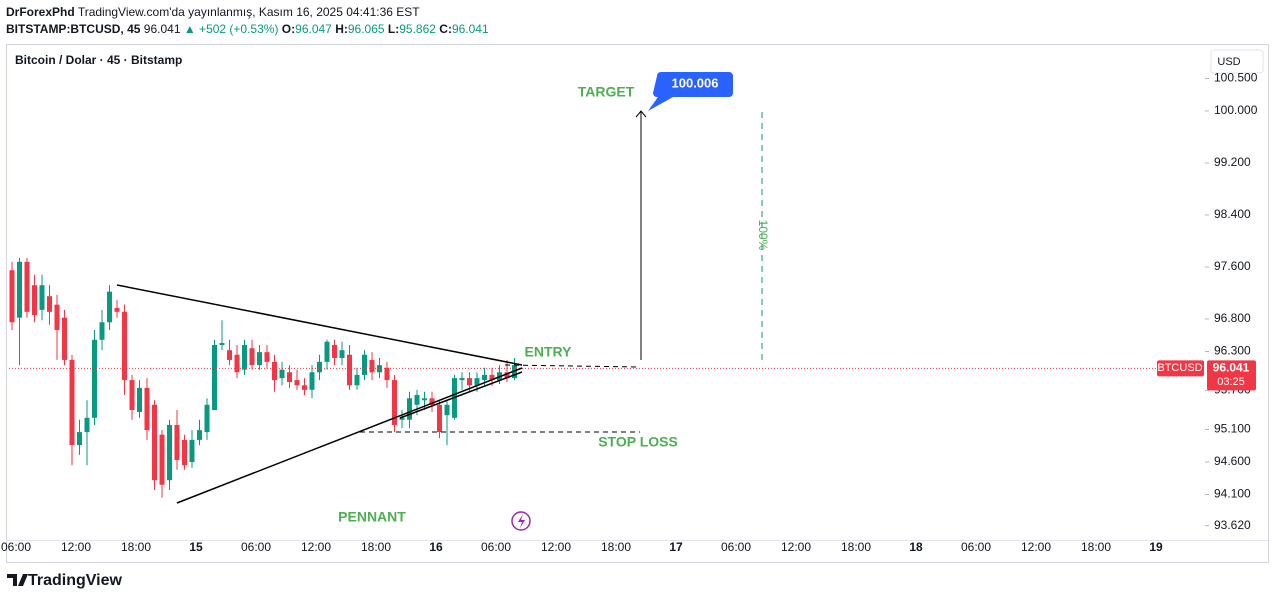  Describe the element at coordinates (1232, 525) in the screenshot. I see `y-tick-label: 93.620` at that location.